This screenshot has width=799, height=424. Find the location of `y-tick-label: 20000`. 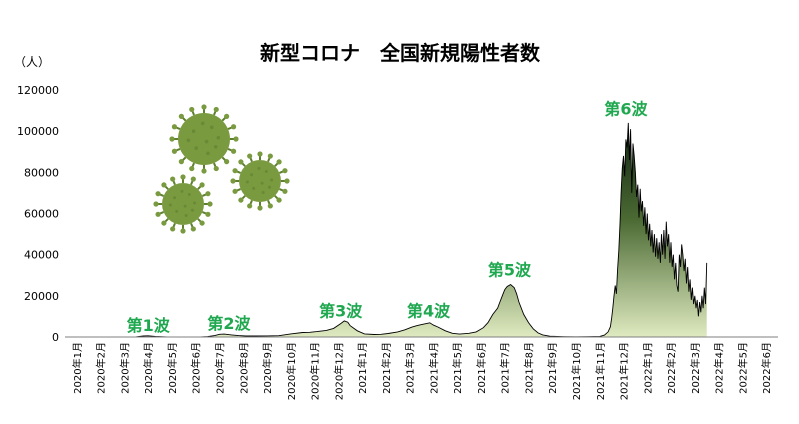

y-tick-label: 20000 is located at coordinates (41, 296).